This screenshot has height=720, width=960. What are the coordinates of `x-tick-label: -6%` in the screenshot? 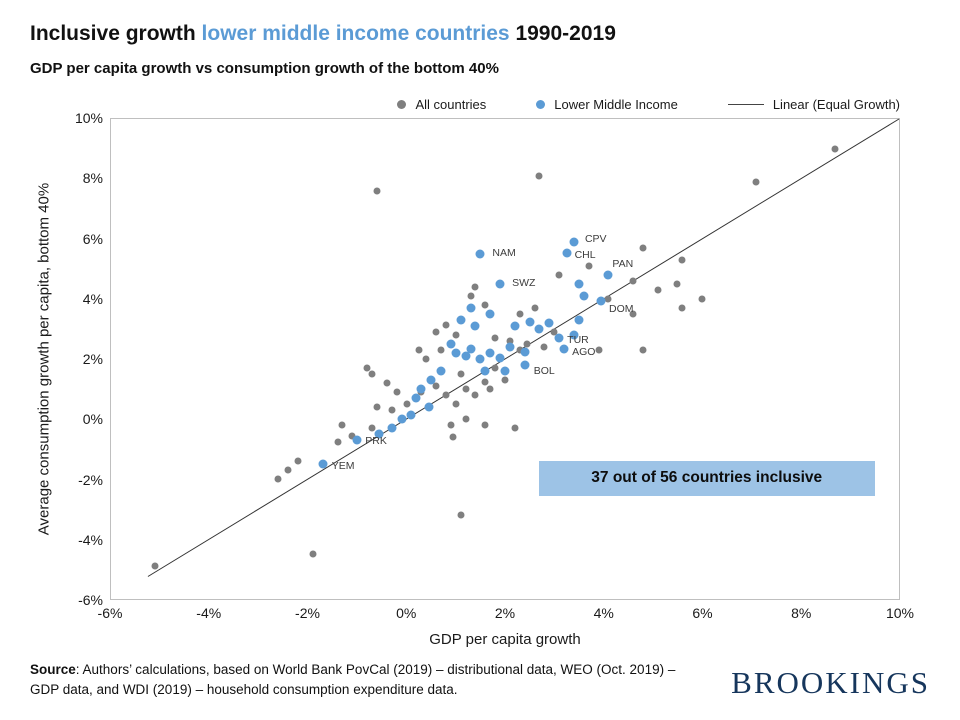 It's located at (110, 613).